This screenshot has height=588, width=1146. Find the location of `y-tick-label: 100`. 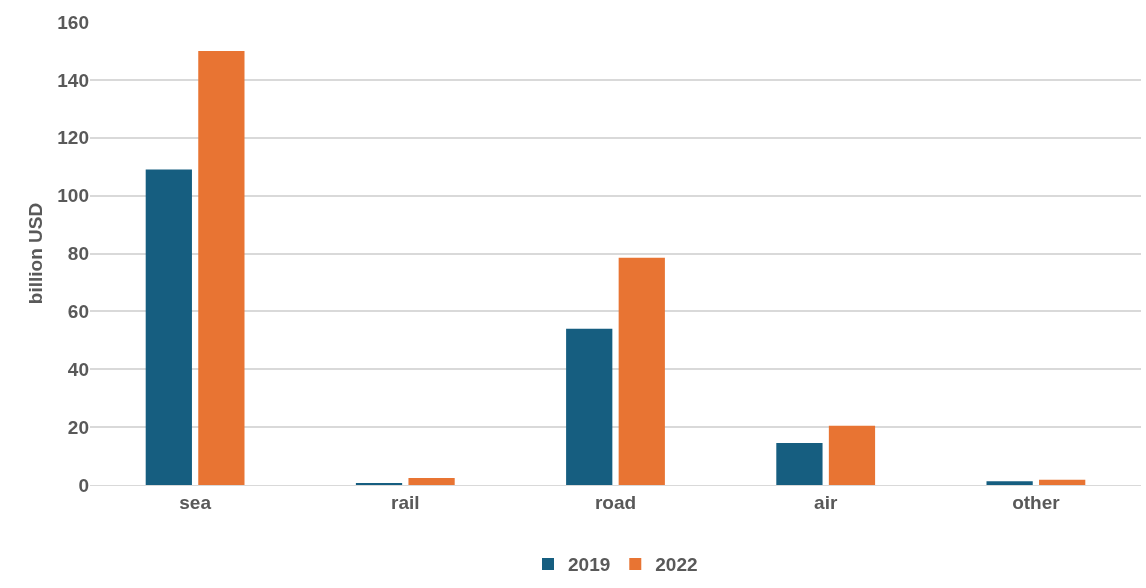

y-tick-label: 100 is located at coordinates (73, 196).